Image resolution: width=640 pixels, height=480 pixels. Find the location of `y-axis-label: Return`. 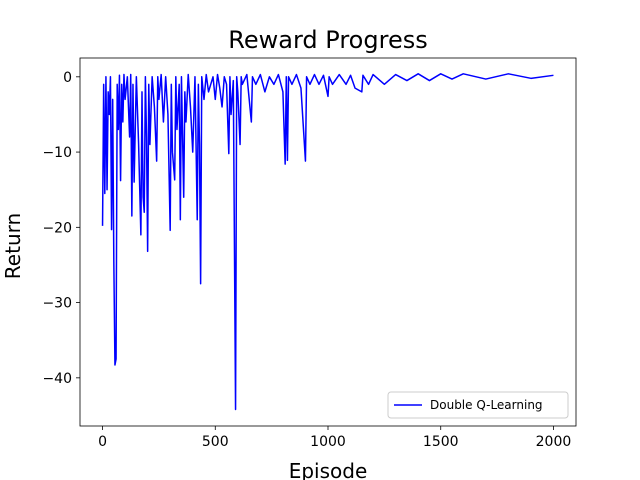

y-axis-label: Return is located at coordinates (13, 246).